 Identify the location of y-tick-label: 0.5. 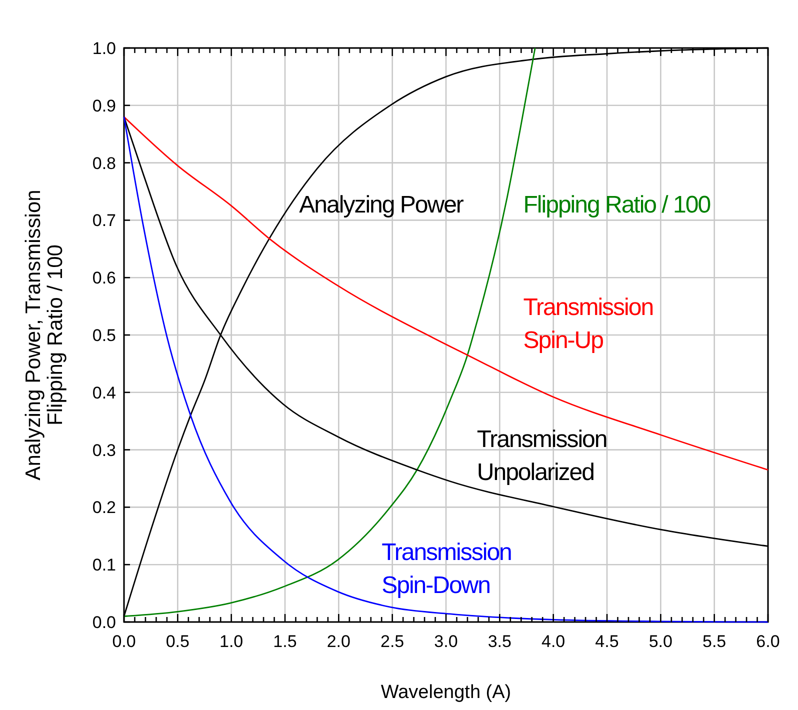
(104, 335).